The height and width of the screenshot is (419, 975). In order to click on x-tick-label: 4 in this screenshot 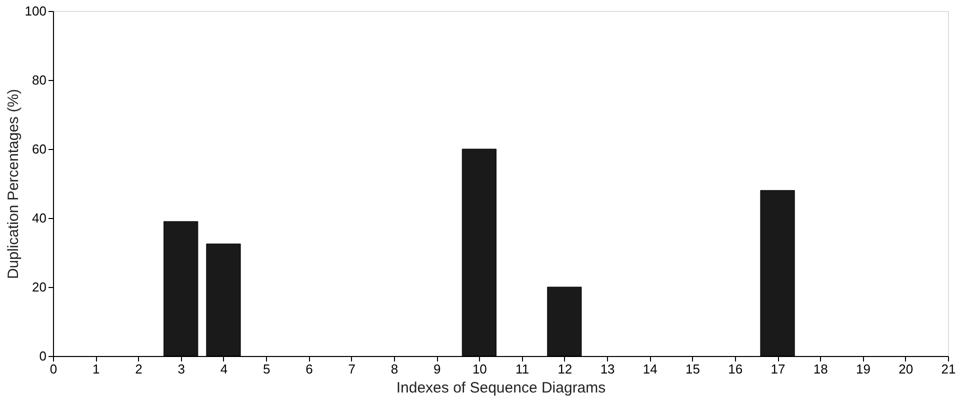, I will do `click(224, 369)`.